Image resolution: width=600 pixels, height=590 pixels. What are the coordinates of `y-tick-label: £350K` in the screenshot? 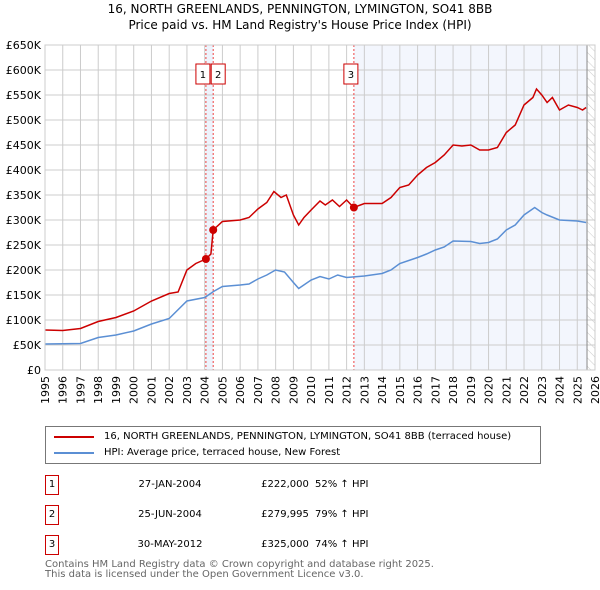 It's located at (24, 195).